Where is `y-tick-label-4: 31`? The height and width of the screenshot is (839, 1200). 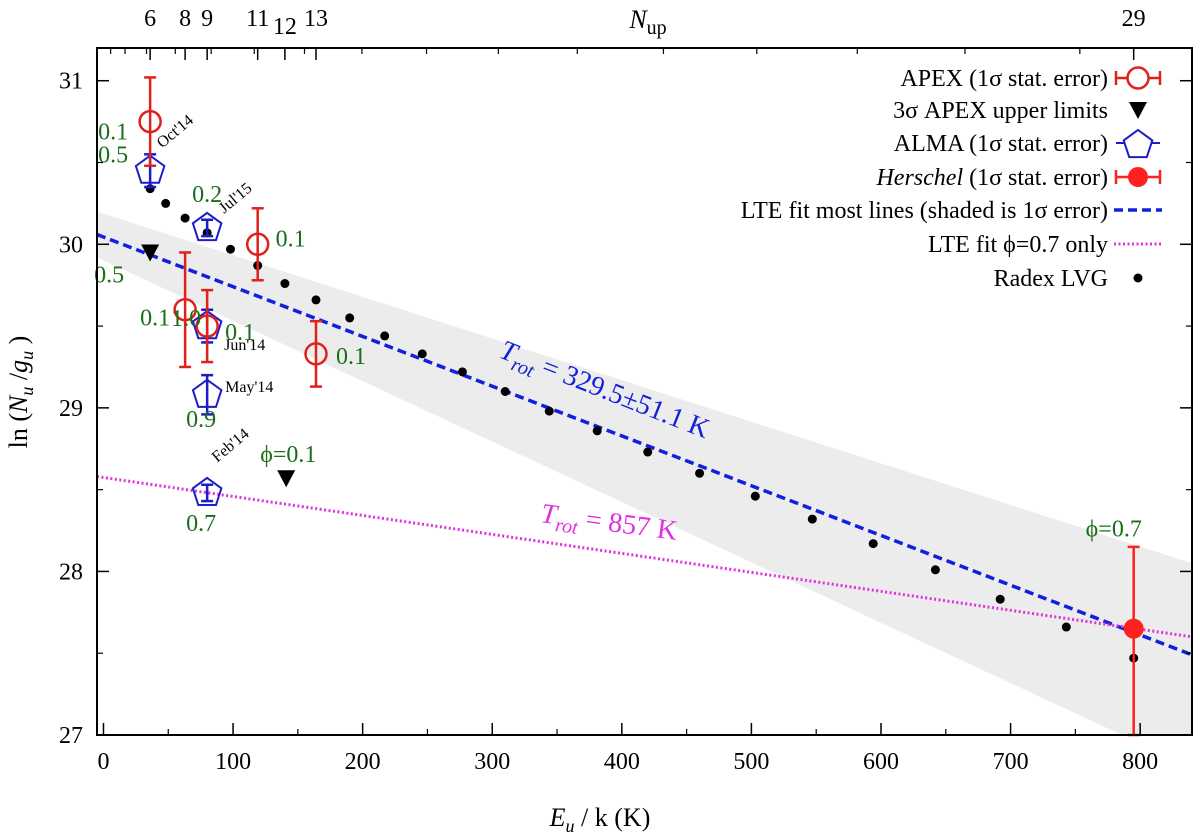 y-tick-label-4: 31 is located at coordinates (71, 82).